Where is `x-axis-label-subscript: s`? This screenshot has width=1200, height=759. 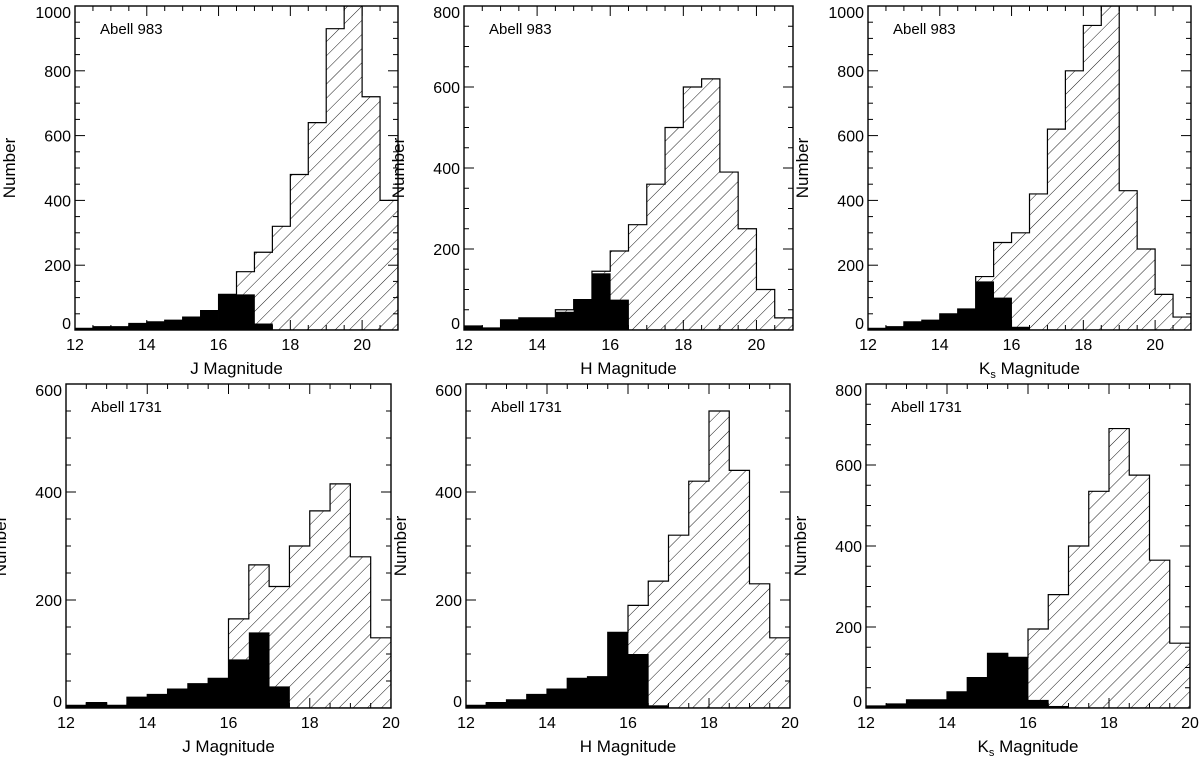 x-axis-label-subscript: s is located at coordinates (992, 753).